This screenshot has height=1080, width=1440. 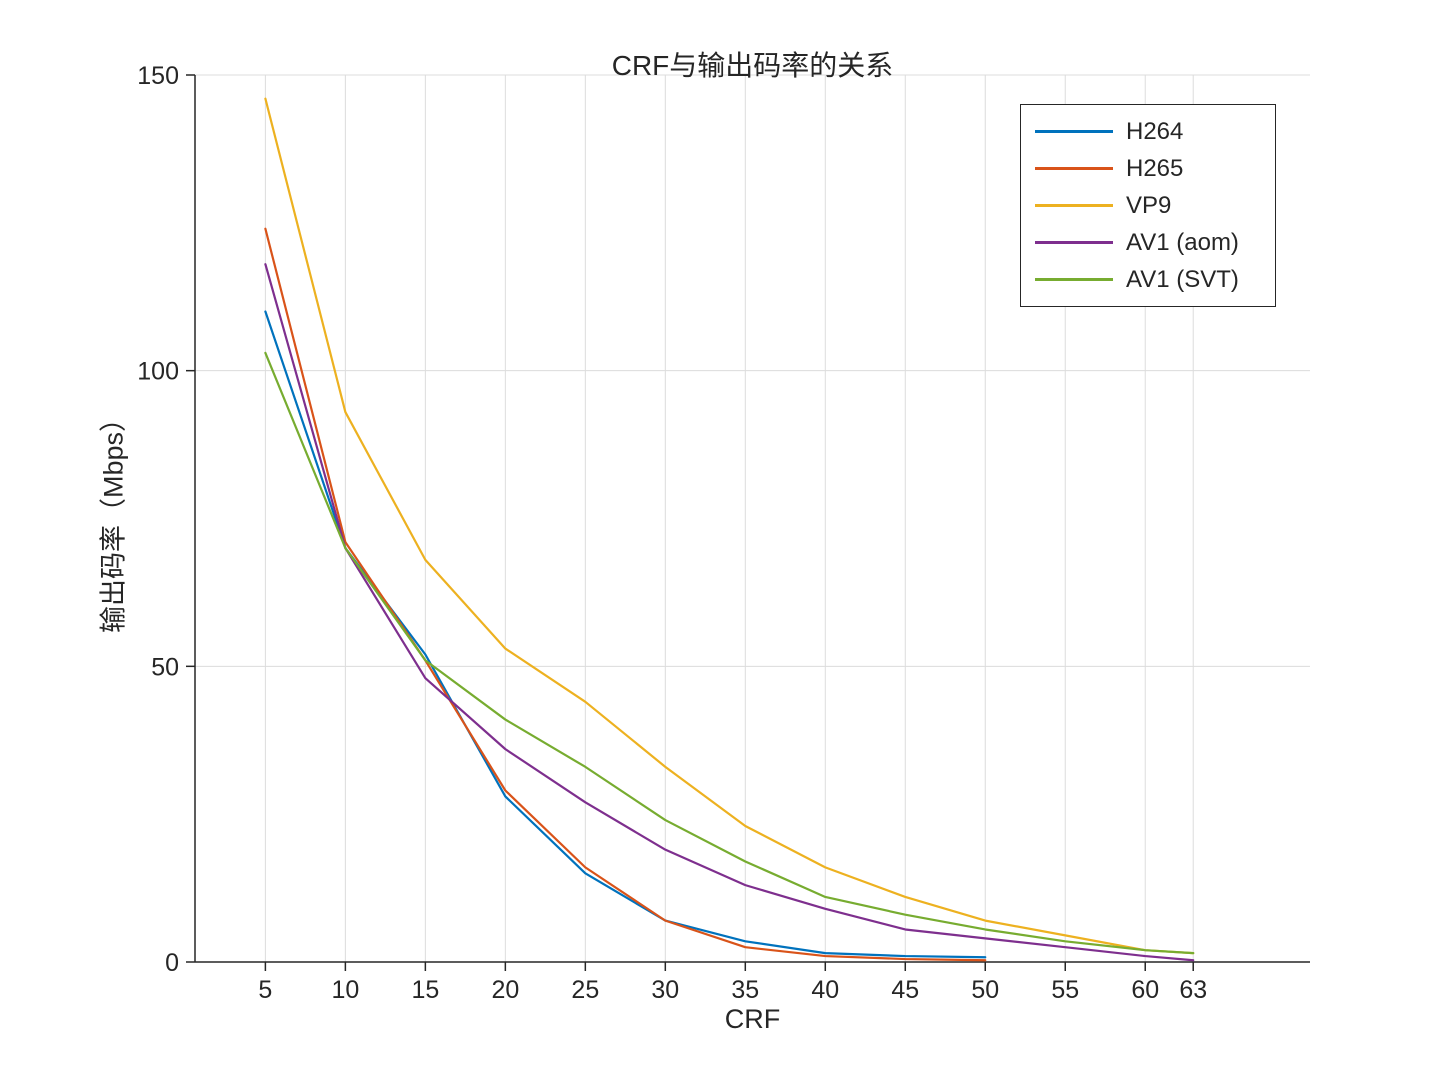 I want to click on x-tick-label: 55, so click(x=1065, y=990).